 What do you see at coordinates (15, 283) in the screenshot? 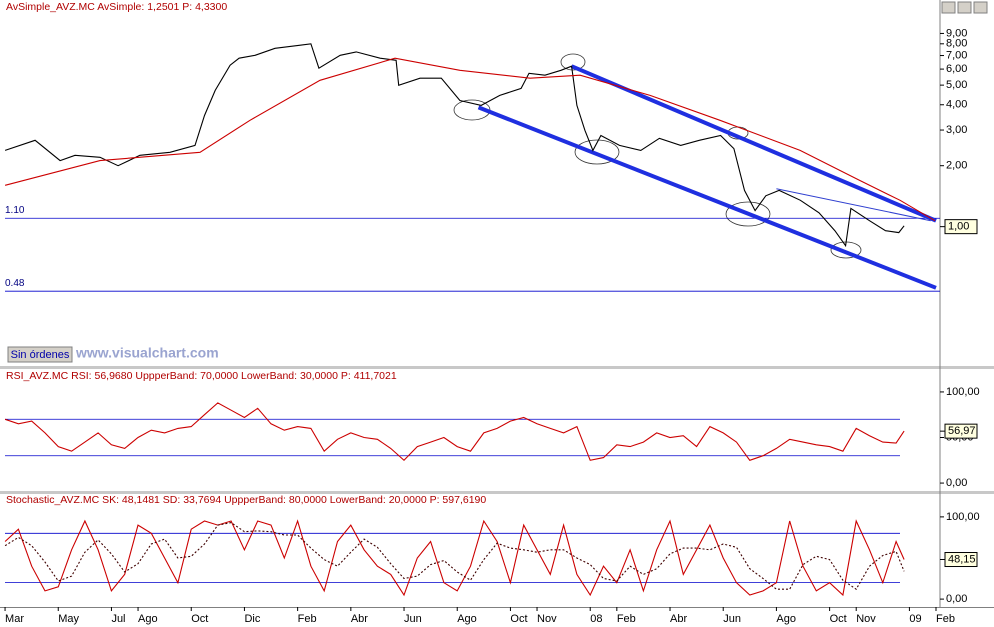
I see `band-label: 0.48` at bounding box center [15, 283].